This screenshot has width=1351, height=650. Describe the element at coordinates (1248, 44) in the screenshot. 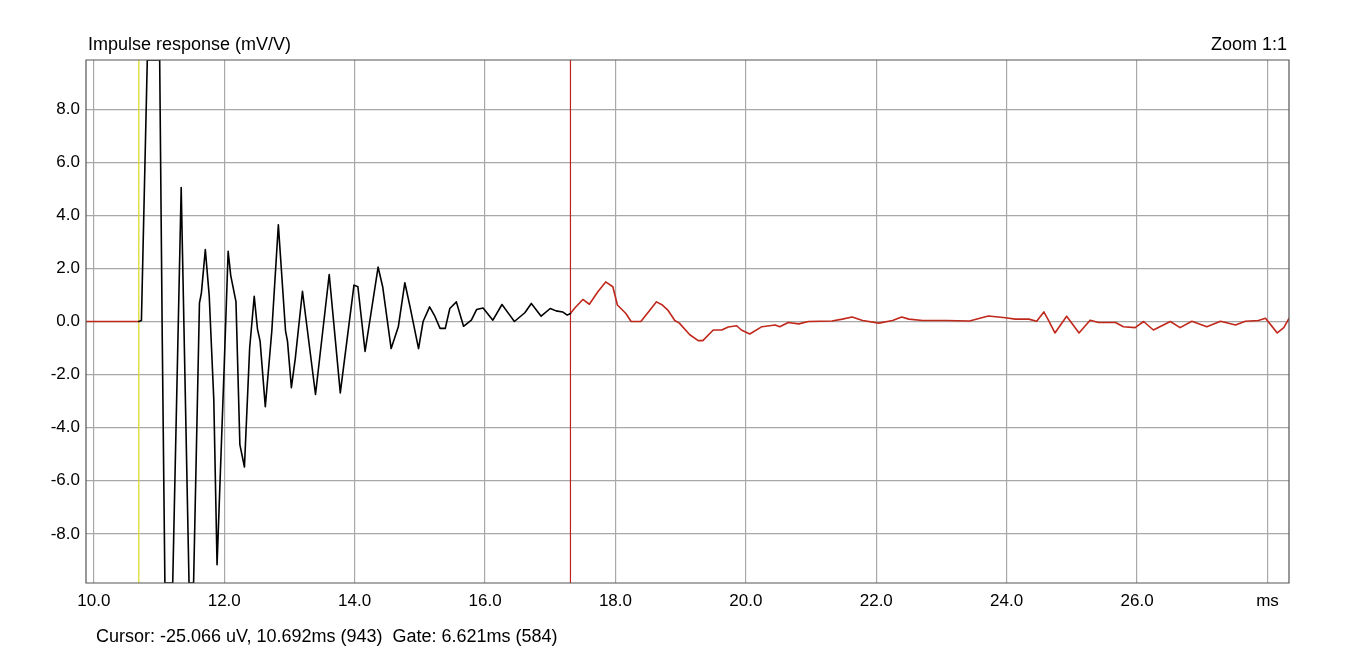

I see `text: Zoom 1:1` at that location.